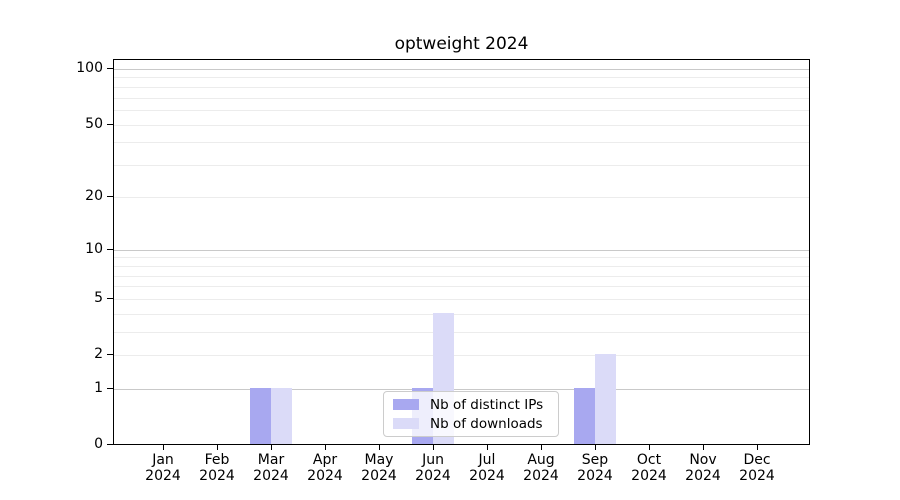 This screenshot has height=500, width=900. I want to click on y-tick-label-2: 2, so click(98, 354).